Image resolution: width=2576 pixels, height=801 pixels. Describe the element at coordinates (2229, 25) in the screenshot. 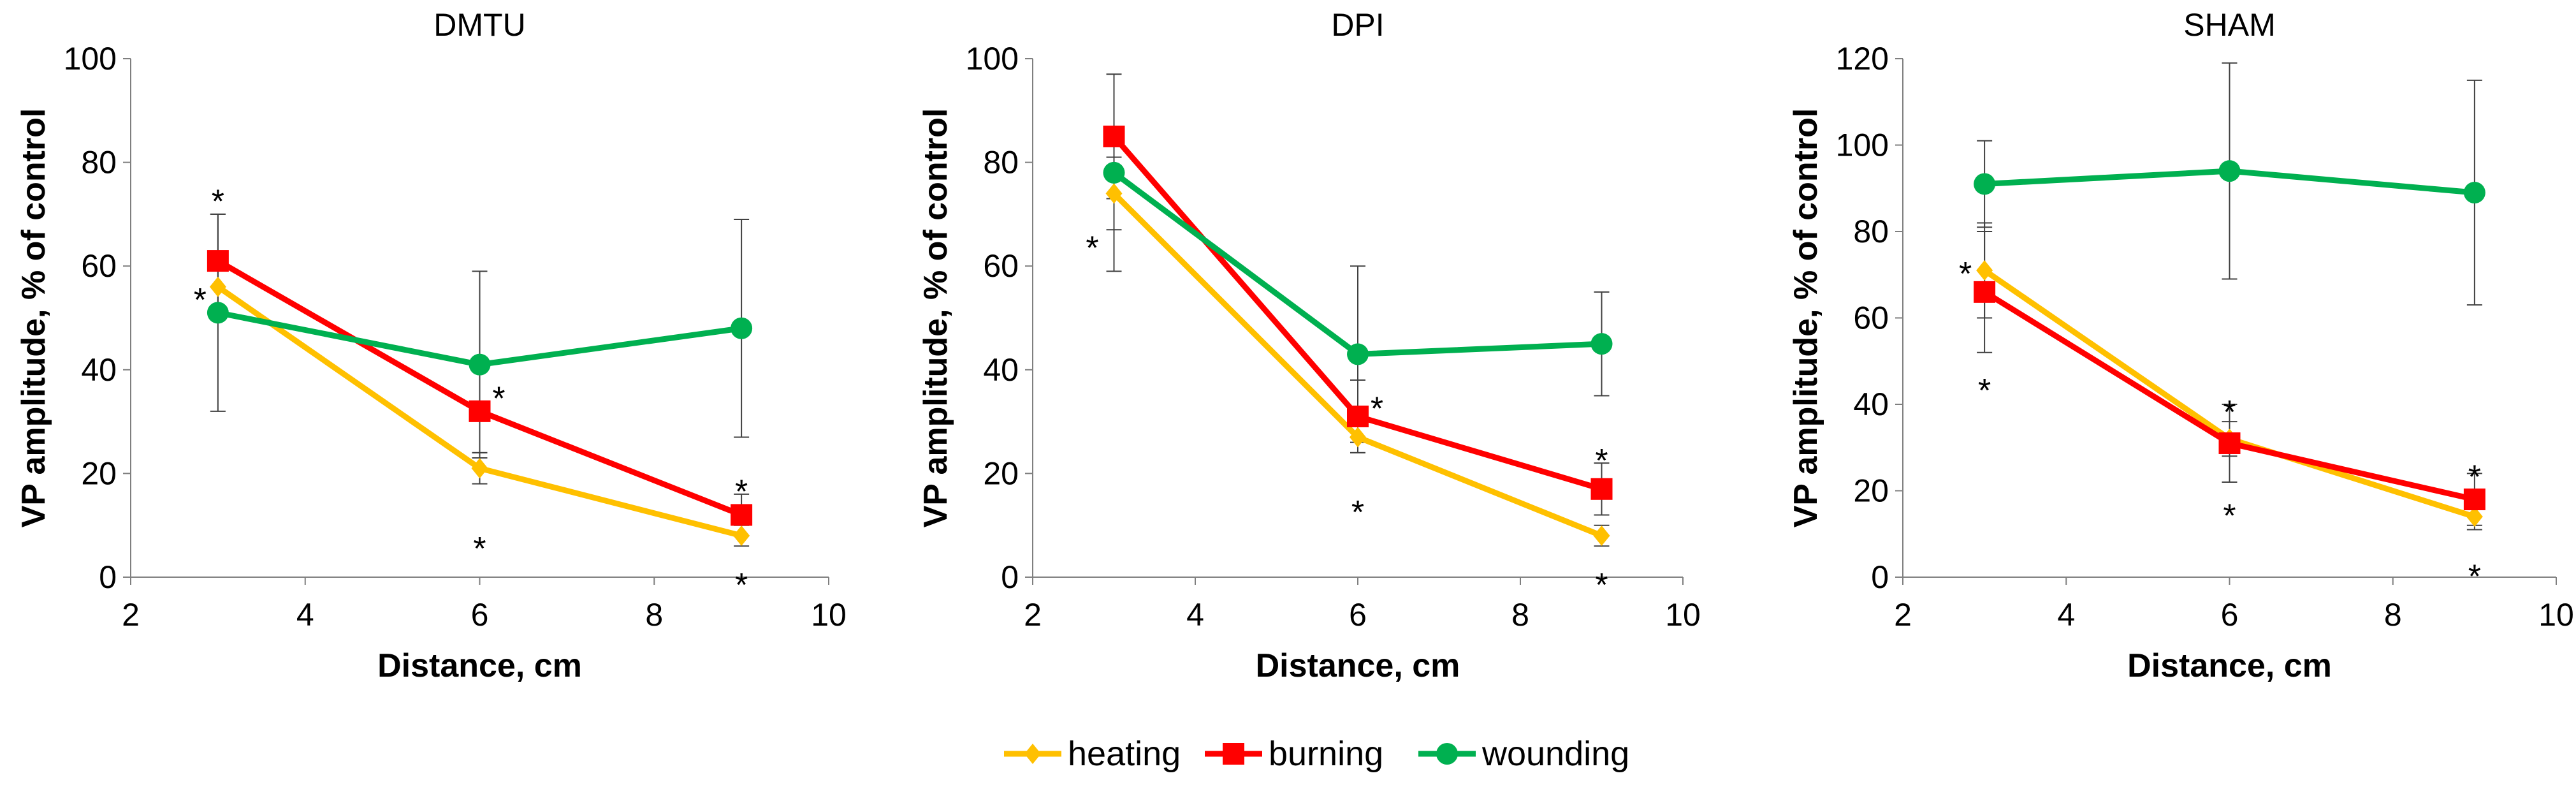

I see `chart-title: SHAM` at that location.